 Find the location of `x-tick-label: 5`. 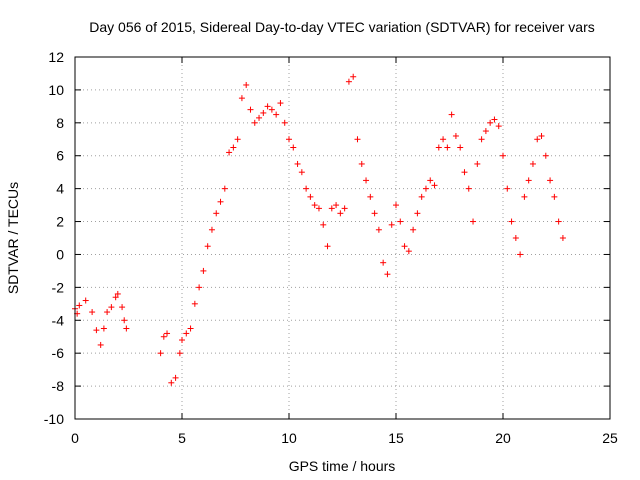

x-tick-label: 5 is located at coordinates (182, 438).